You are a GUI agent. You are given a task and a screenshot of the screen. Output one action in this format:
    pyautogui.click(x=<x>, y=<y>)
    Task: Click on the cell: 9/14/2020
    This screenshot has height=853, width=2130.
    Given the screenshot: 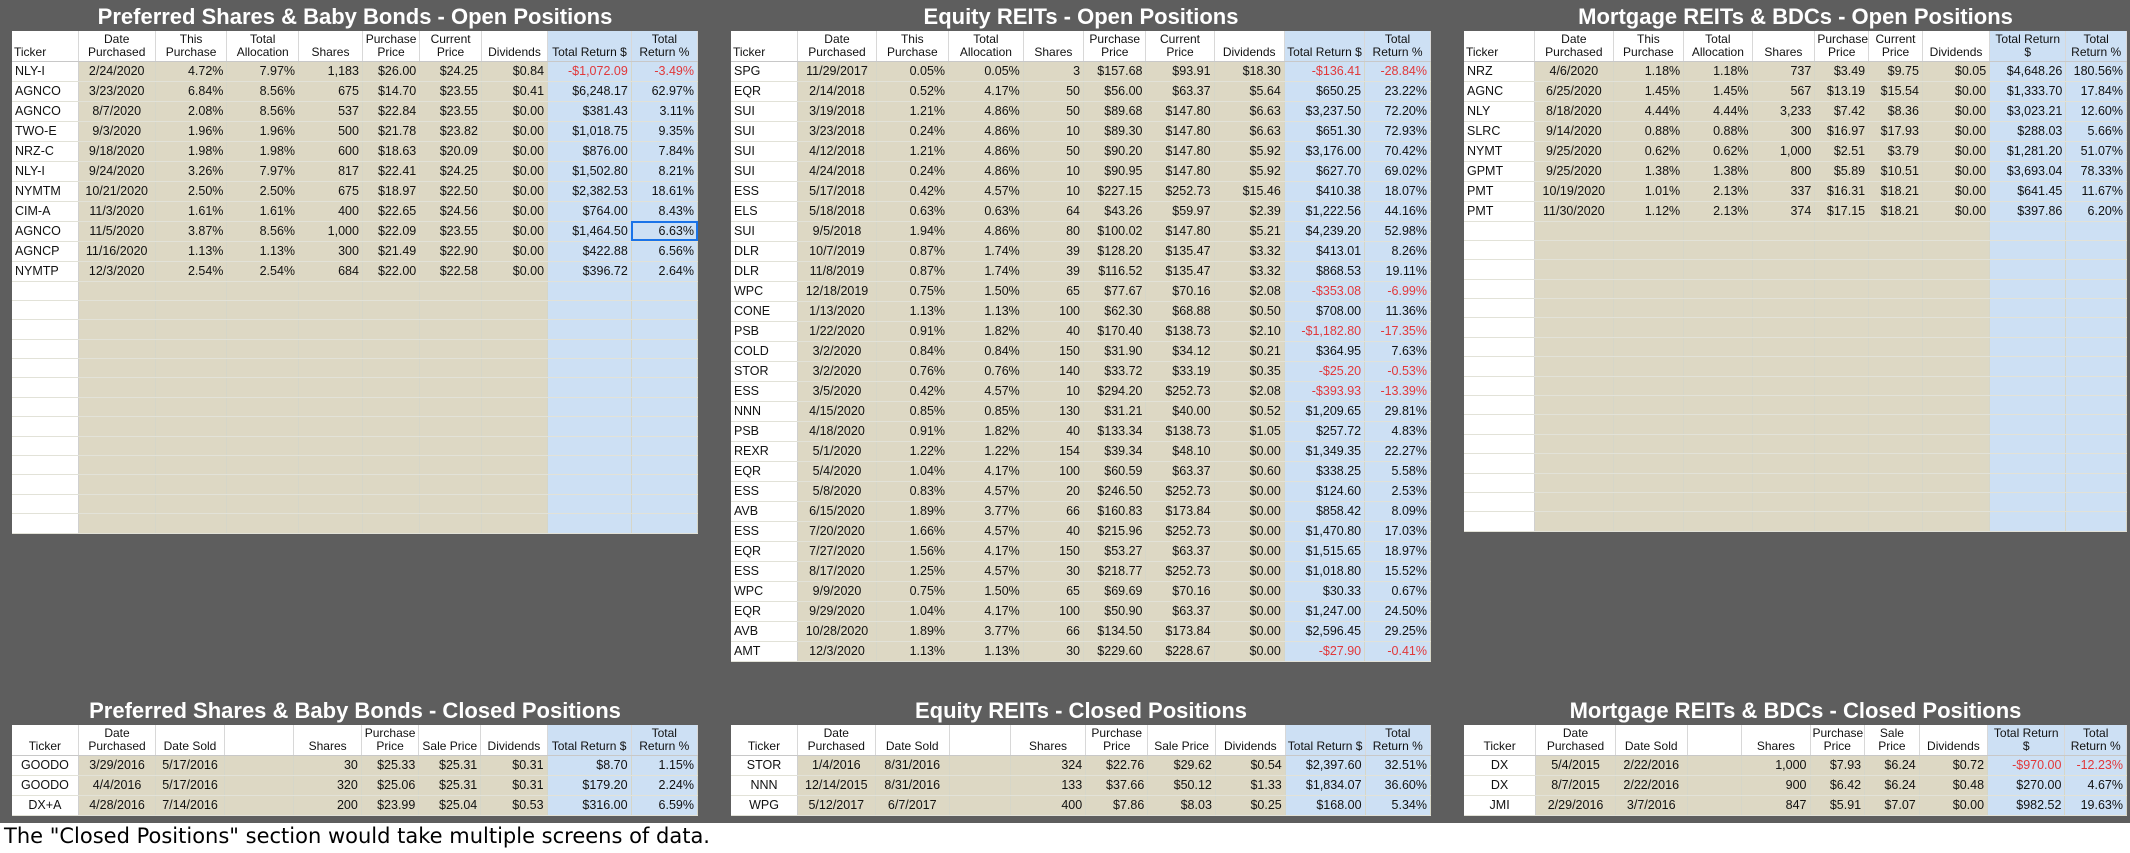 What is the action you would take?
    pyautogui.click(x=1574, y=131)
    